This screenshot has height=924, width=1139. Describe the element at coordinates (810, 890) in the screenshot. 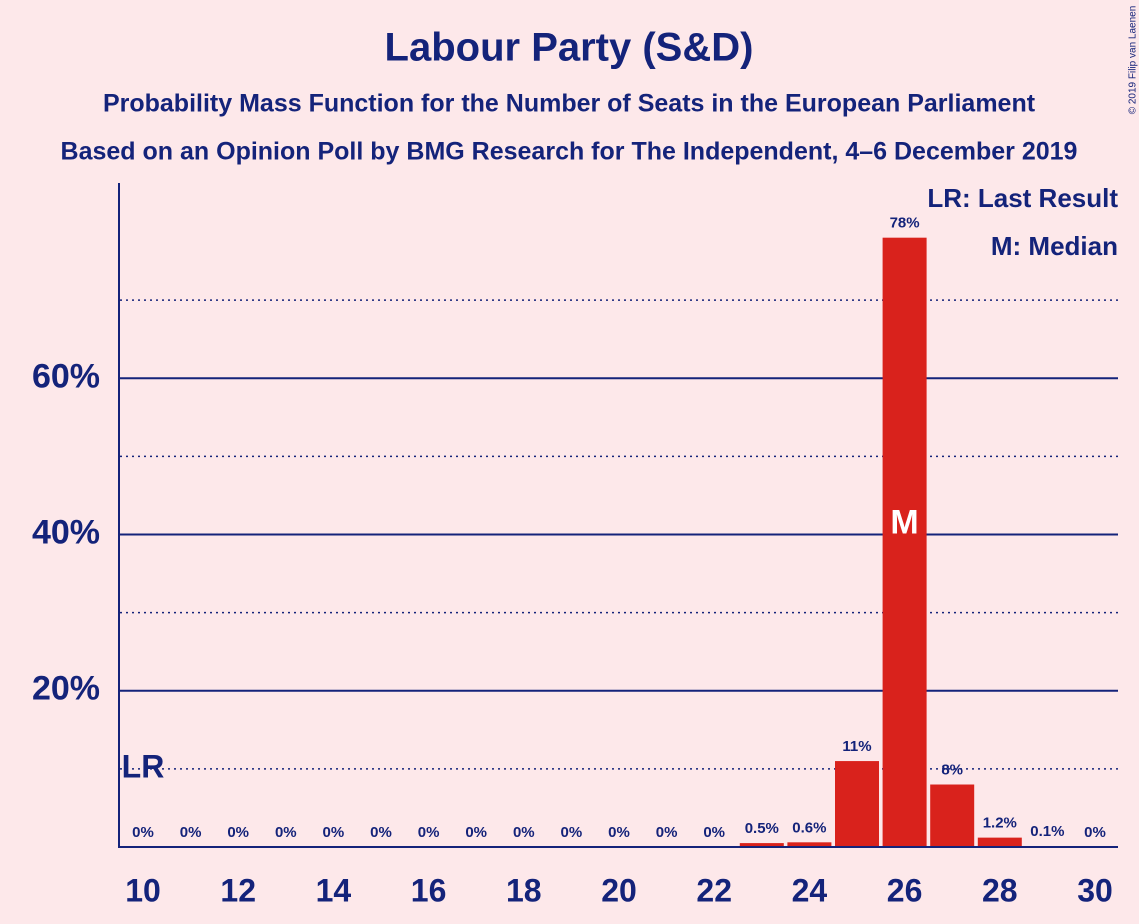

I see `x-tick-label: 24` at that location.